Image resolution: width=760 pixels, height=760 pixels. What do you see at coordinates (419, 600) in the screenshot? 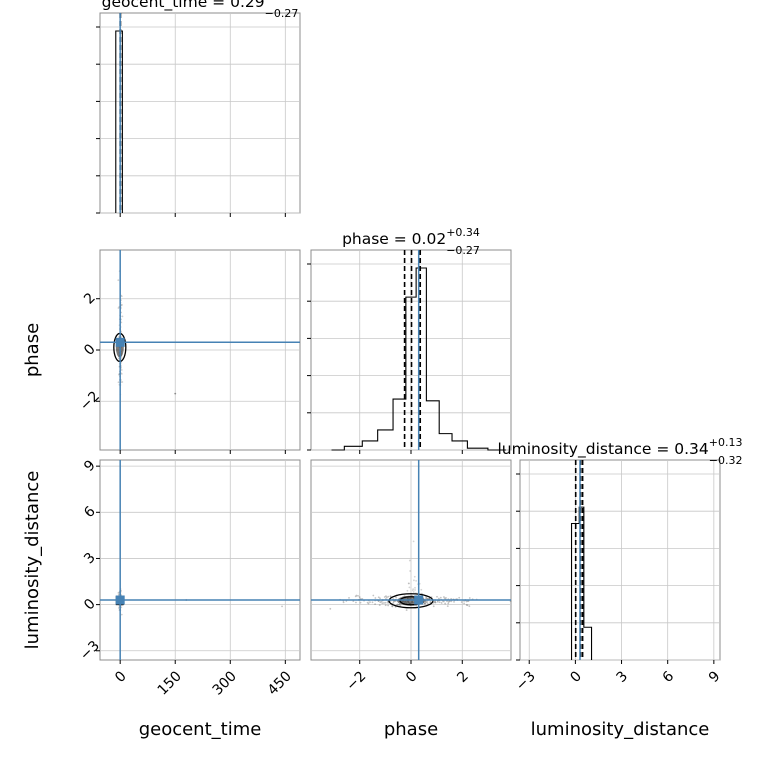
I see `scatter-luminosity_distance-phase-truth-marker` at bounding box center [419, 600].